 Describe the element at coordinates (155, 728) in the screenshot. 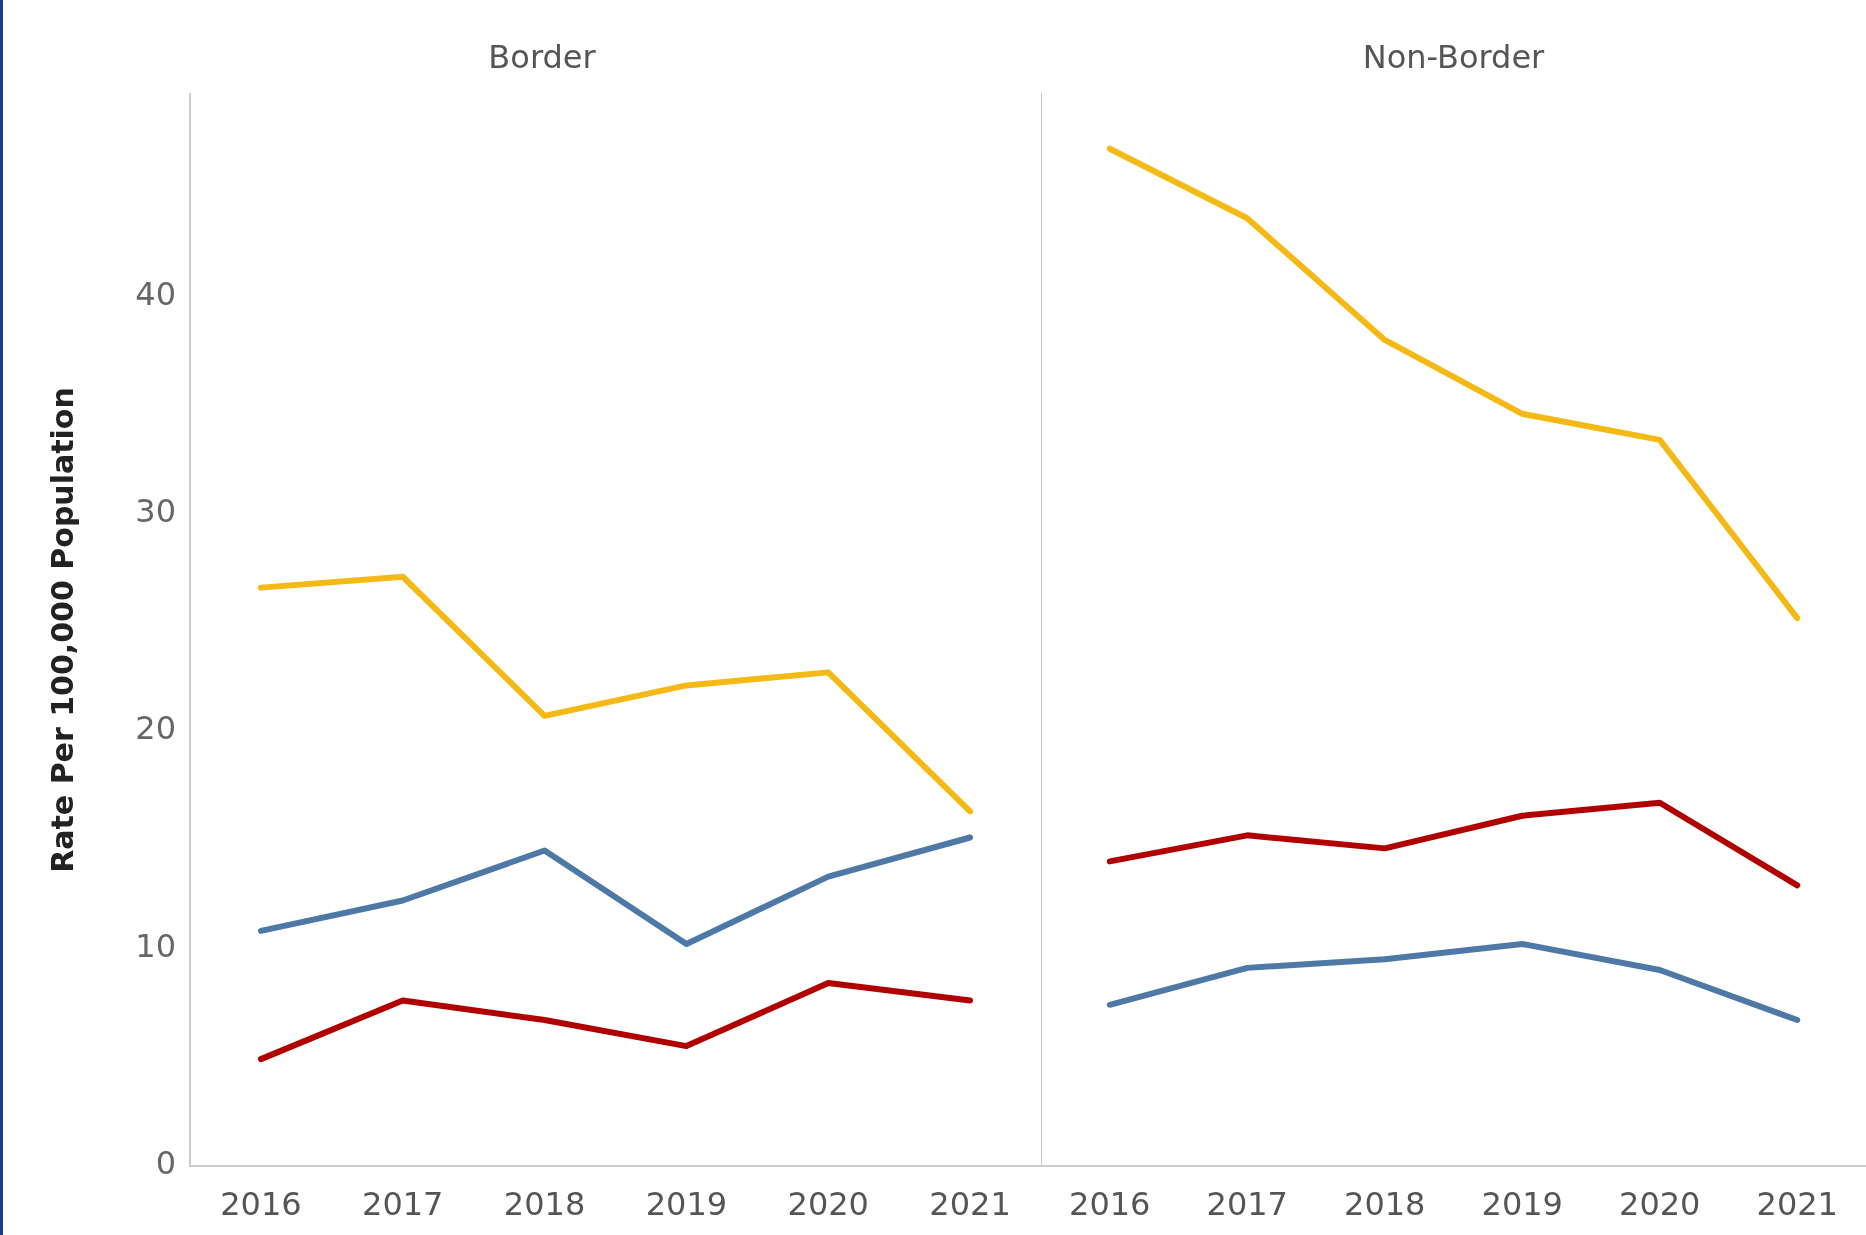

I see `y-tick-label: 20` at that location.